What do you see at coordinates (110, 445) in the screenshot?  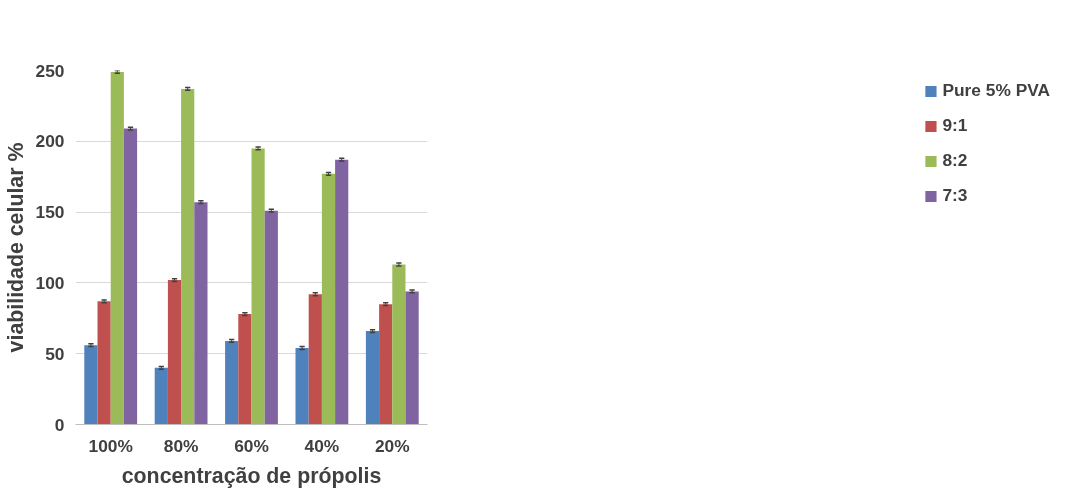 I see `x-tick-label: 100%` at bounding box center [110, 445].